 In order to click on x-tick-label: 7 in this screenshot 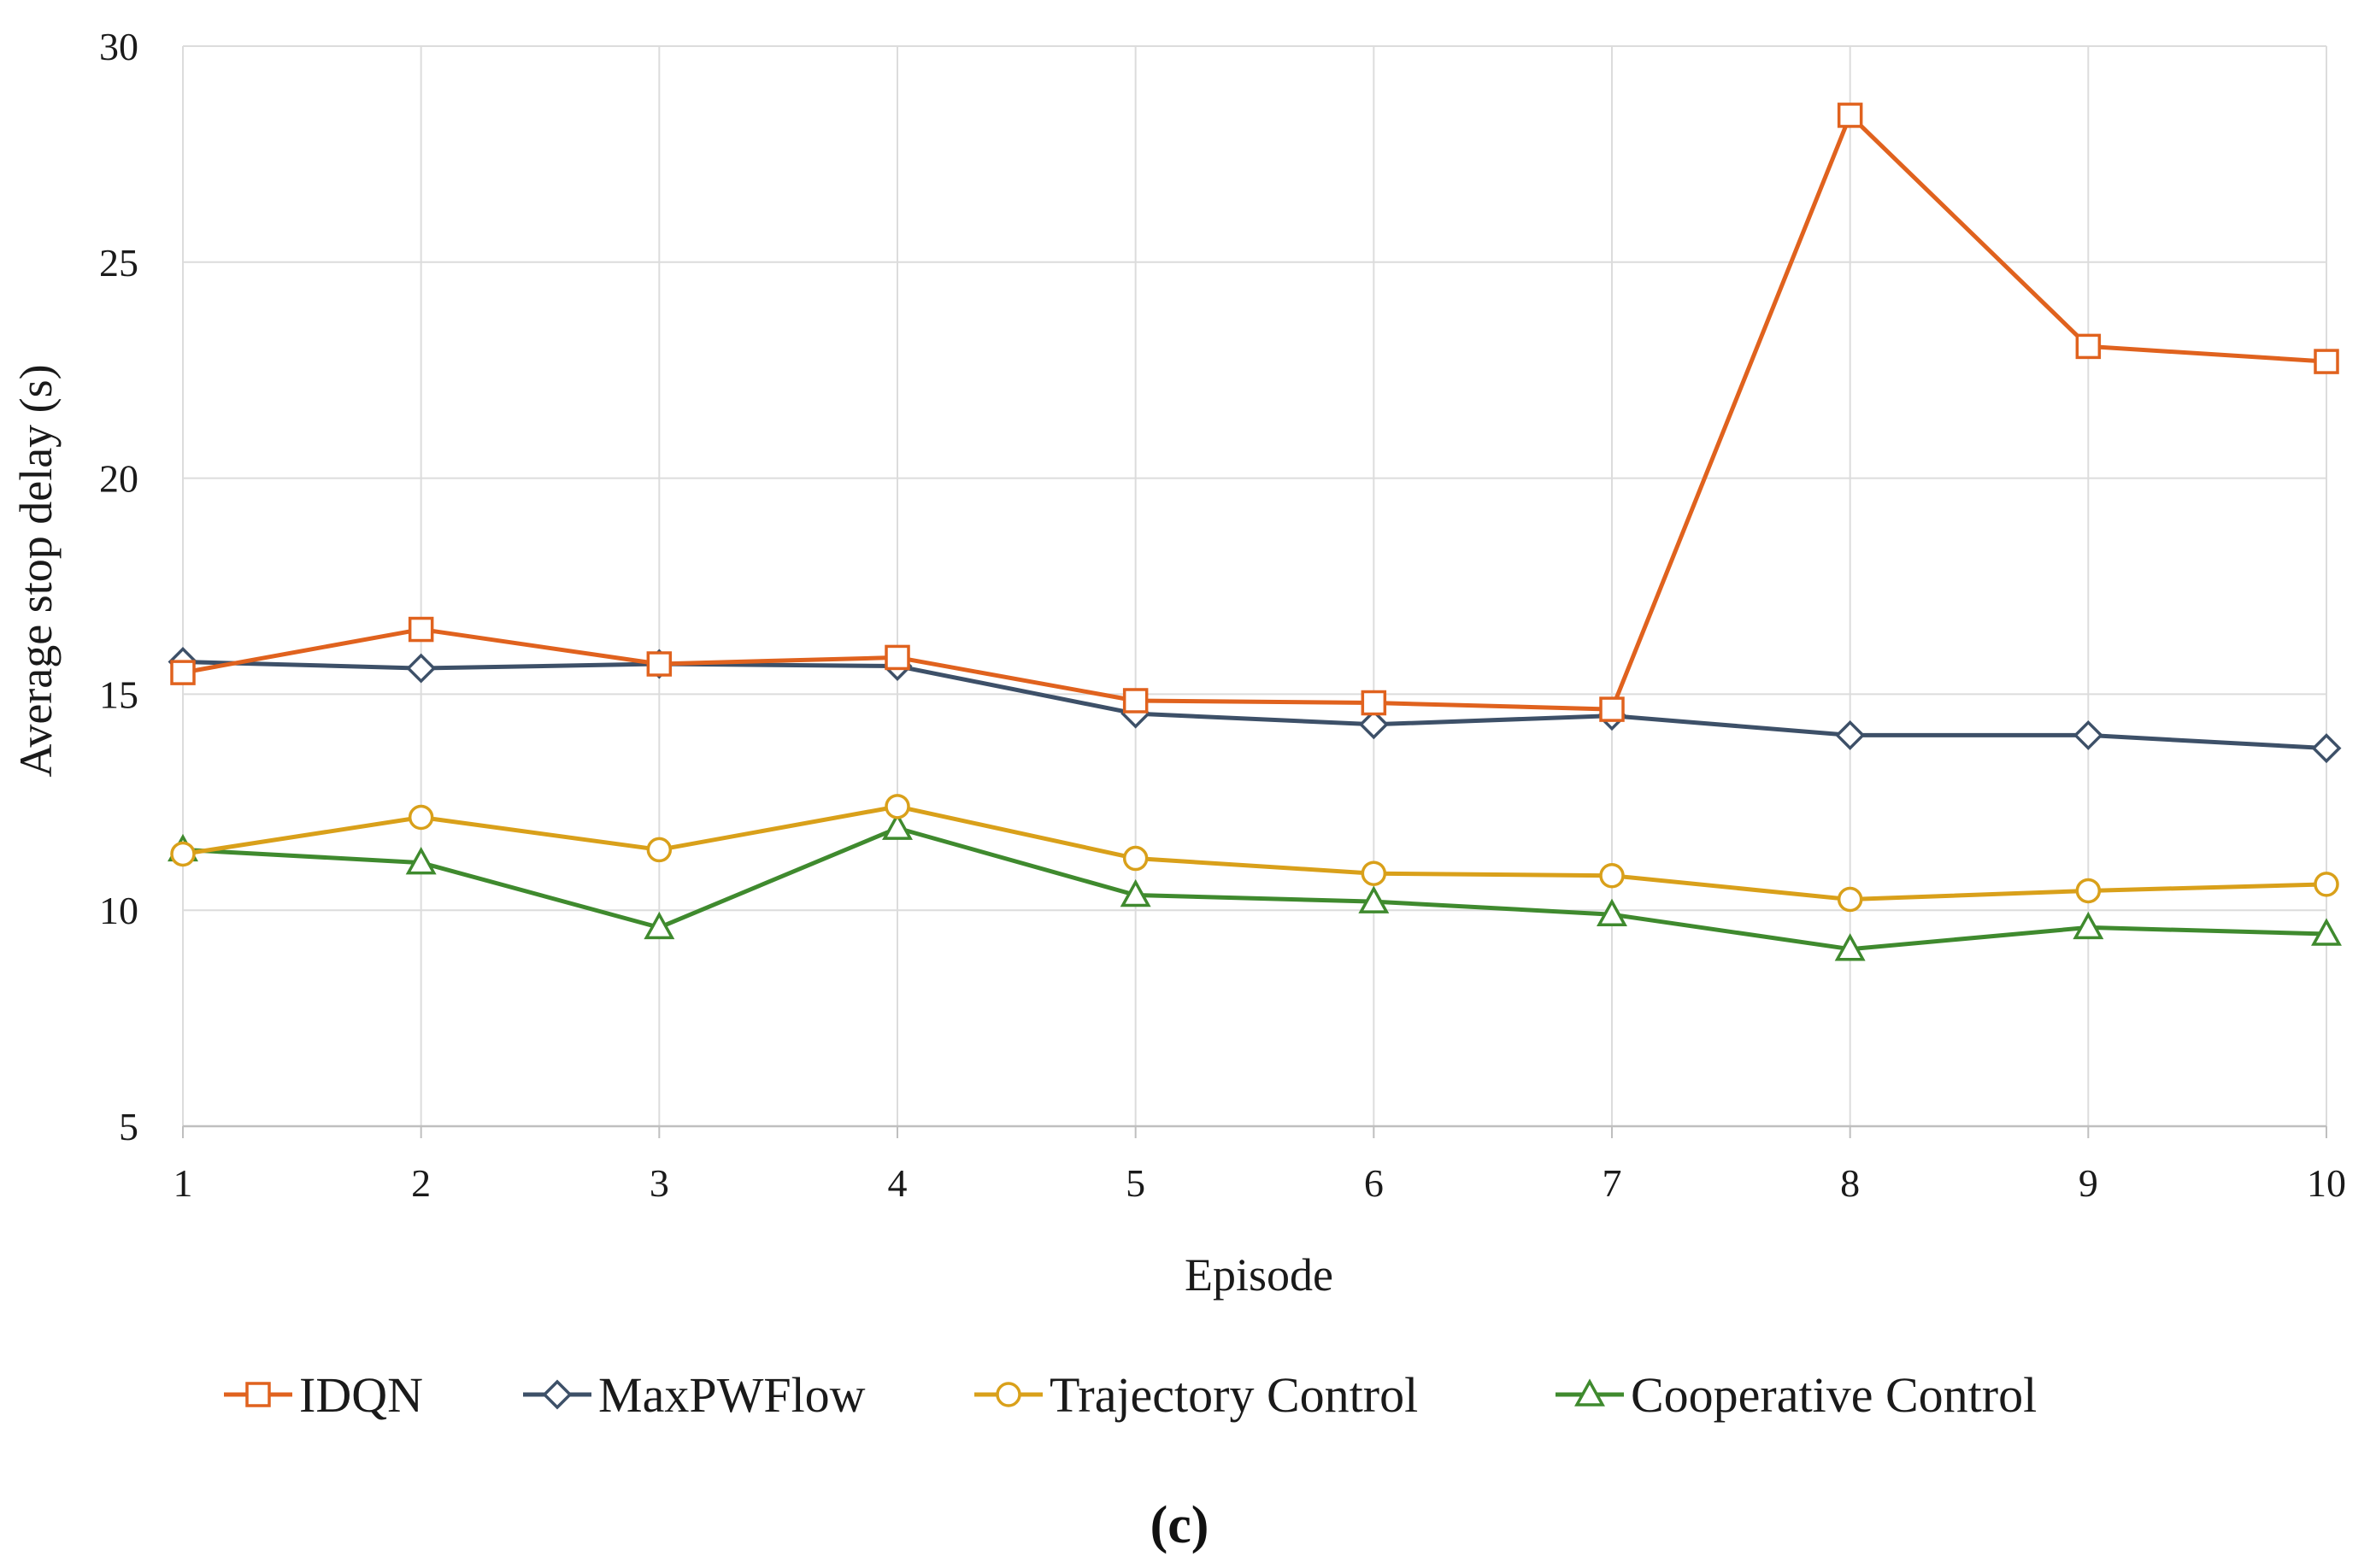, I will do `click(1612, 1183)`.